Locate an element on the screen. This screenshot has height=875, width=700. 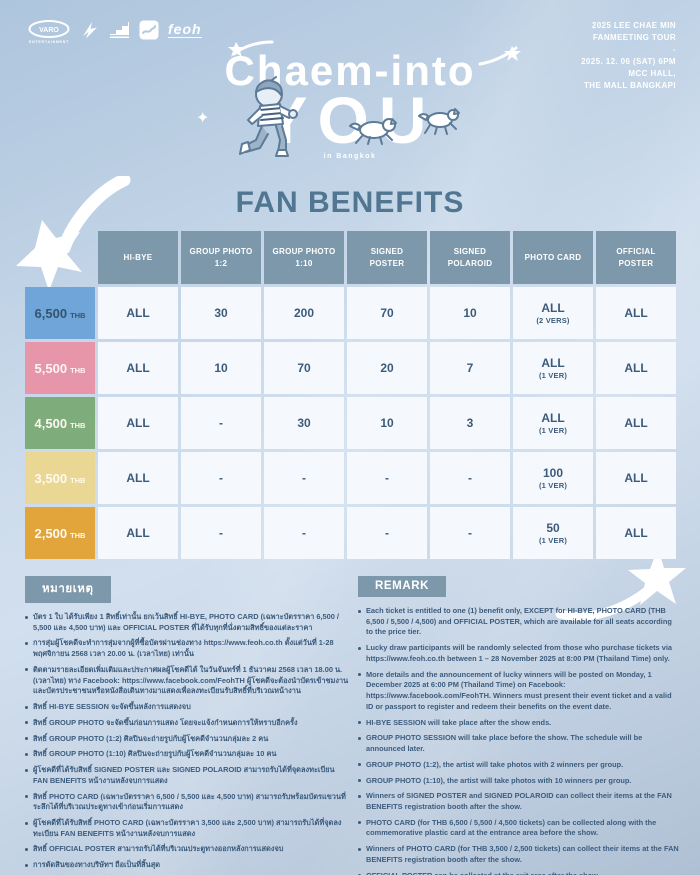
badge-logo-icon is located at coordinates (149, 30).